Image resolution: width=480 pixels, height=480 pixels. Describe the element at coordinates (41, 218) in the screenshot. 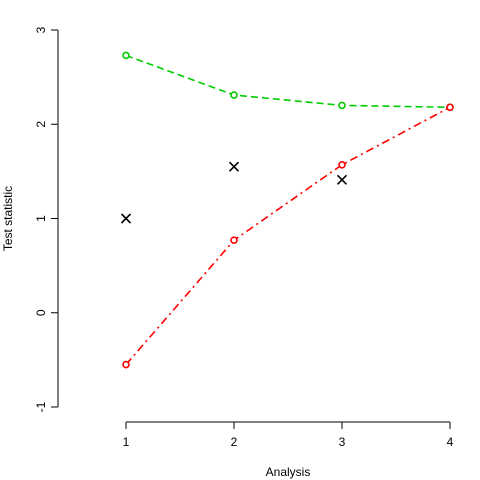

I see `y-tick-label: 1` at that location.